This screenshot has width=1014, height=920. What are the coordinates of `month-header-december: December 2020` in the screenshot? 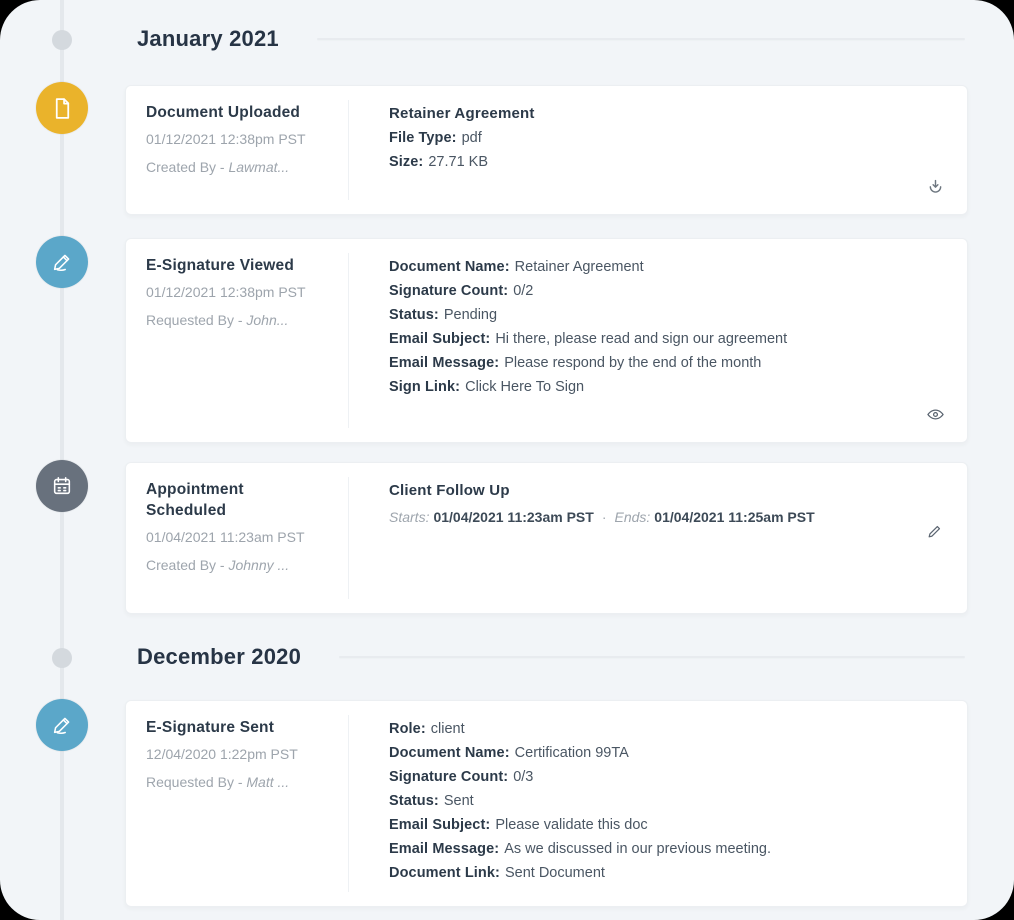 It's located at (551, 657).